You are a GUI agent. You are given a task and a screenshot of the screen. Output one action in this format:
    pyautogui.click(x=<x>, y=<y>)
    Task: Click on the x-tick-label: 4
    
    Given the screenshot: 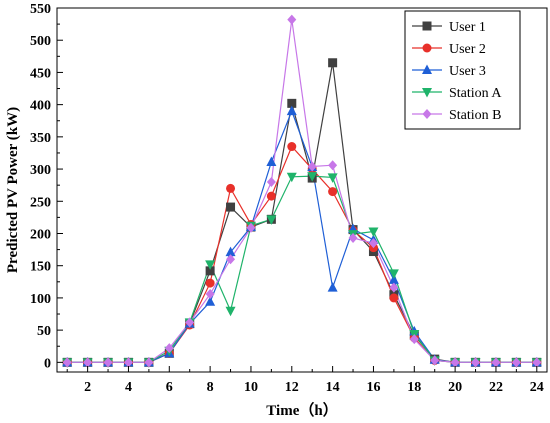 What is the action you would take?
    pyautogui.click(x=128, y=387)
    